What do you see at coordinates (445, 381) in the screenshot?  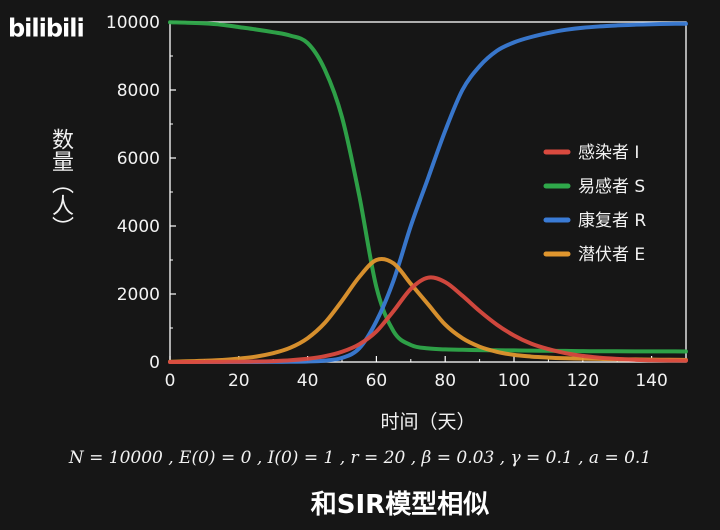 I see `x-tick-label: 80` at bounding box center [445, 381].